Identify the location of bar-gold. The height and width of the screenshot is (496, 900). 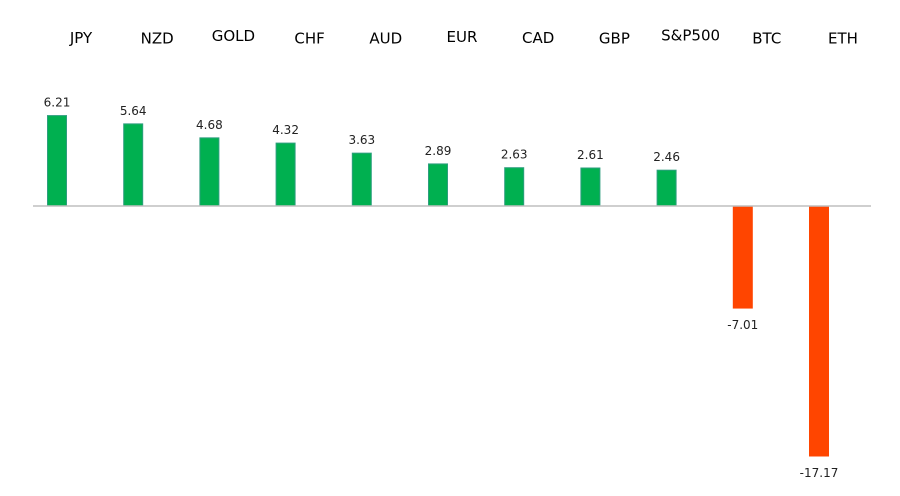
(209, 172).